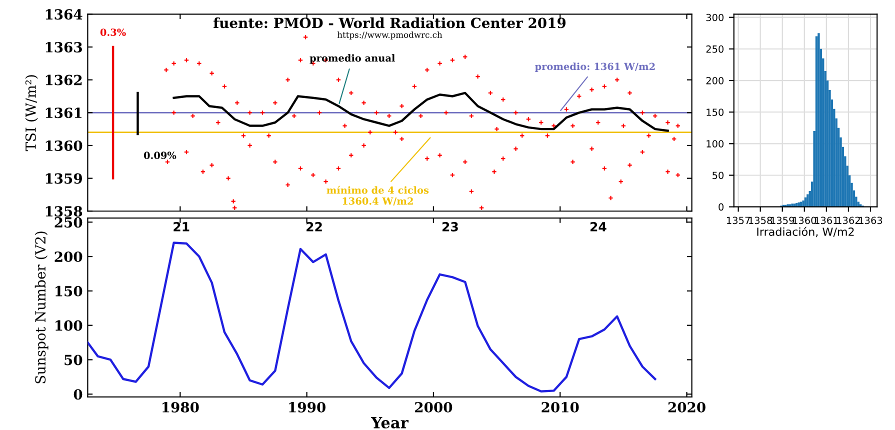 The width and height of the screenshot is (895, 430). What do you see at coordinates (64, 80) in the screenshot?
I see `y-tick-label: 1362` at bounding box center [64, 80].